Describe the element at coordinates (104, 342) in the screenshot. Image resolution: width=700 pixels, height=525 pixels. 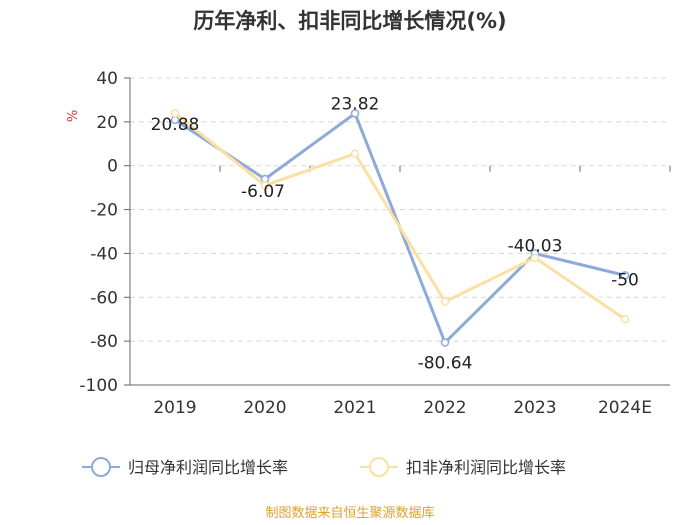
I see `y-tick-label: -80` at that location.